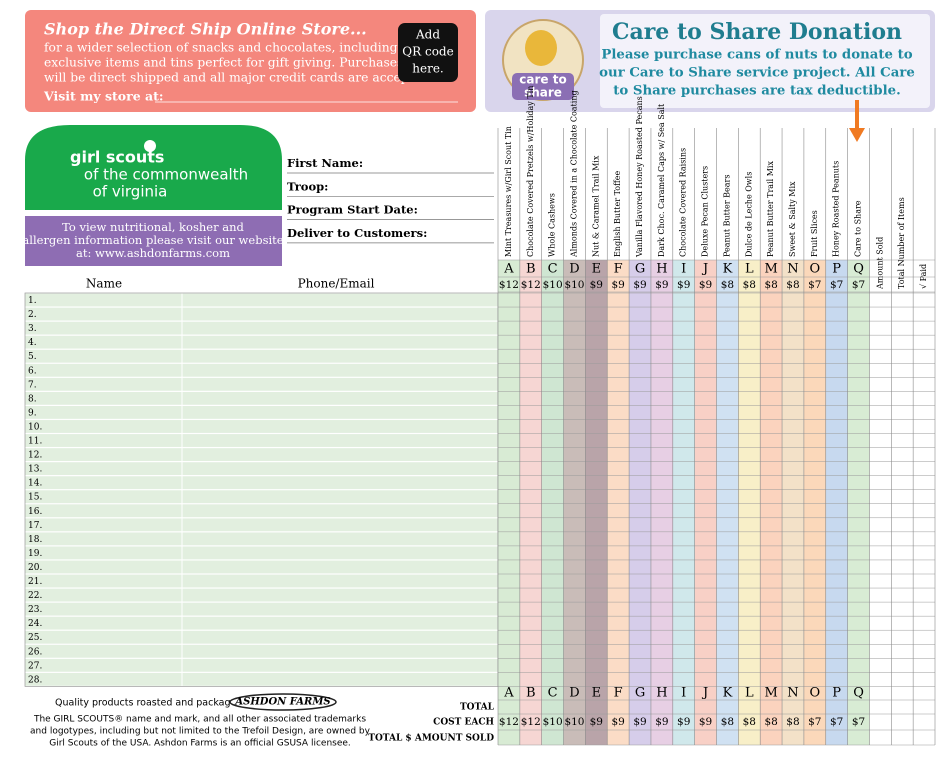 The height and width of the screenshot is (770, 951). What do you see at coordinates (617, 213) in the screenshot?
I see `product-name: English Butter Toffee` at bounding box center [617, 213].